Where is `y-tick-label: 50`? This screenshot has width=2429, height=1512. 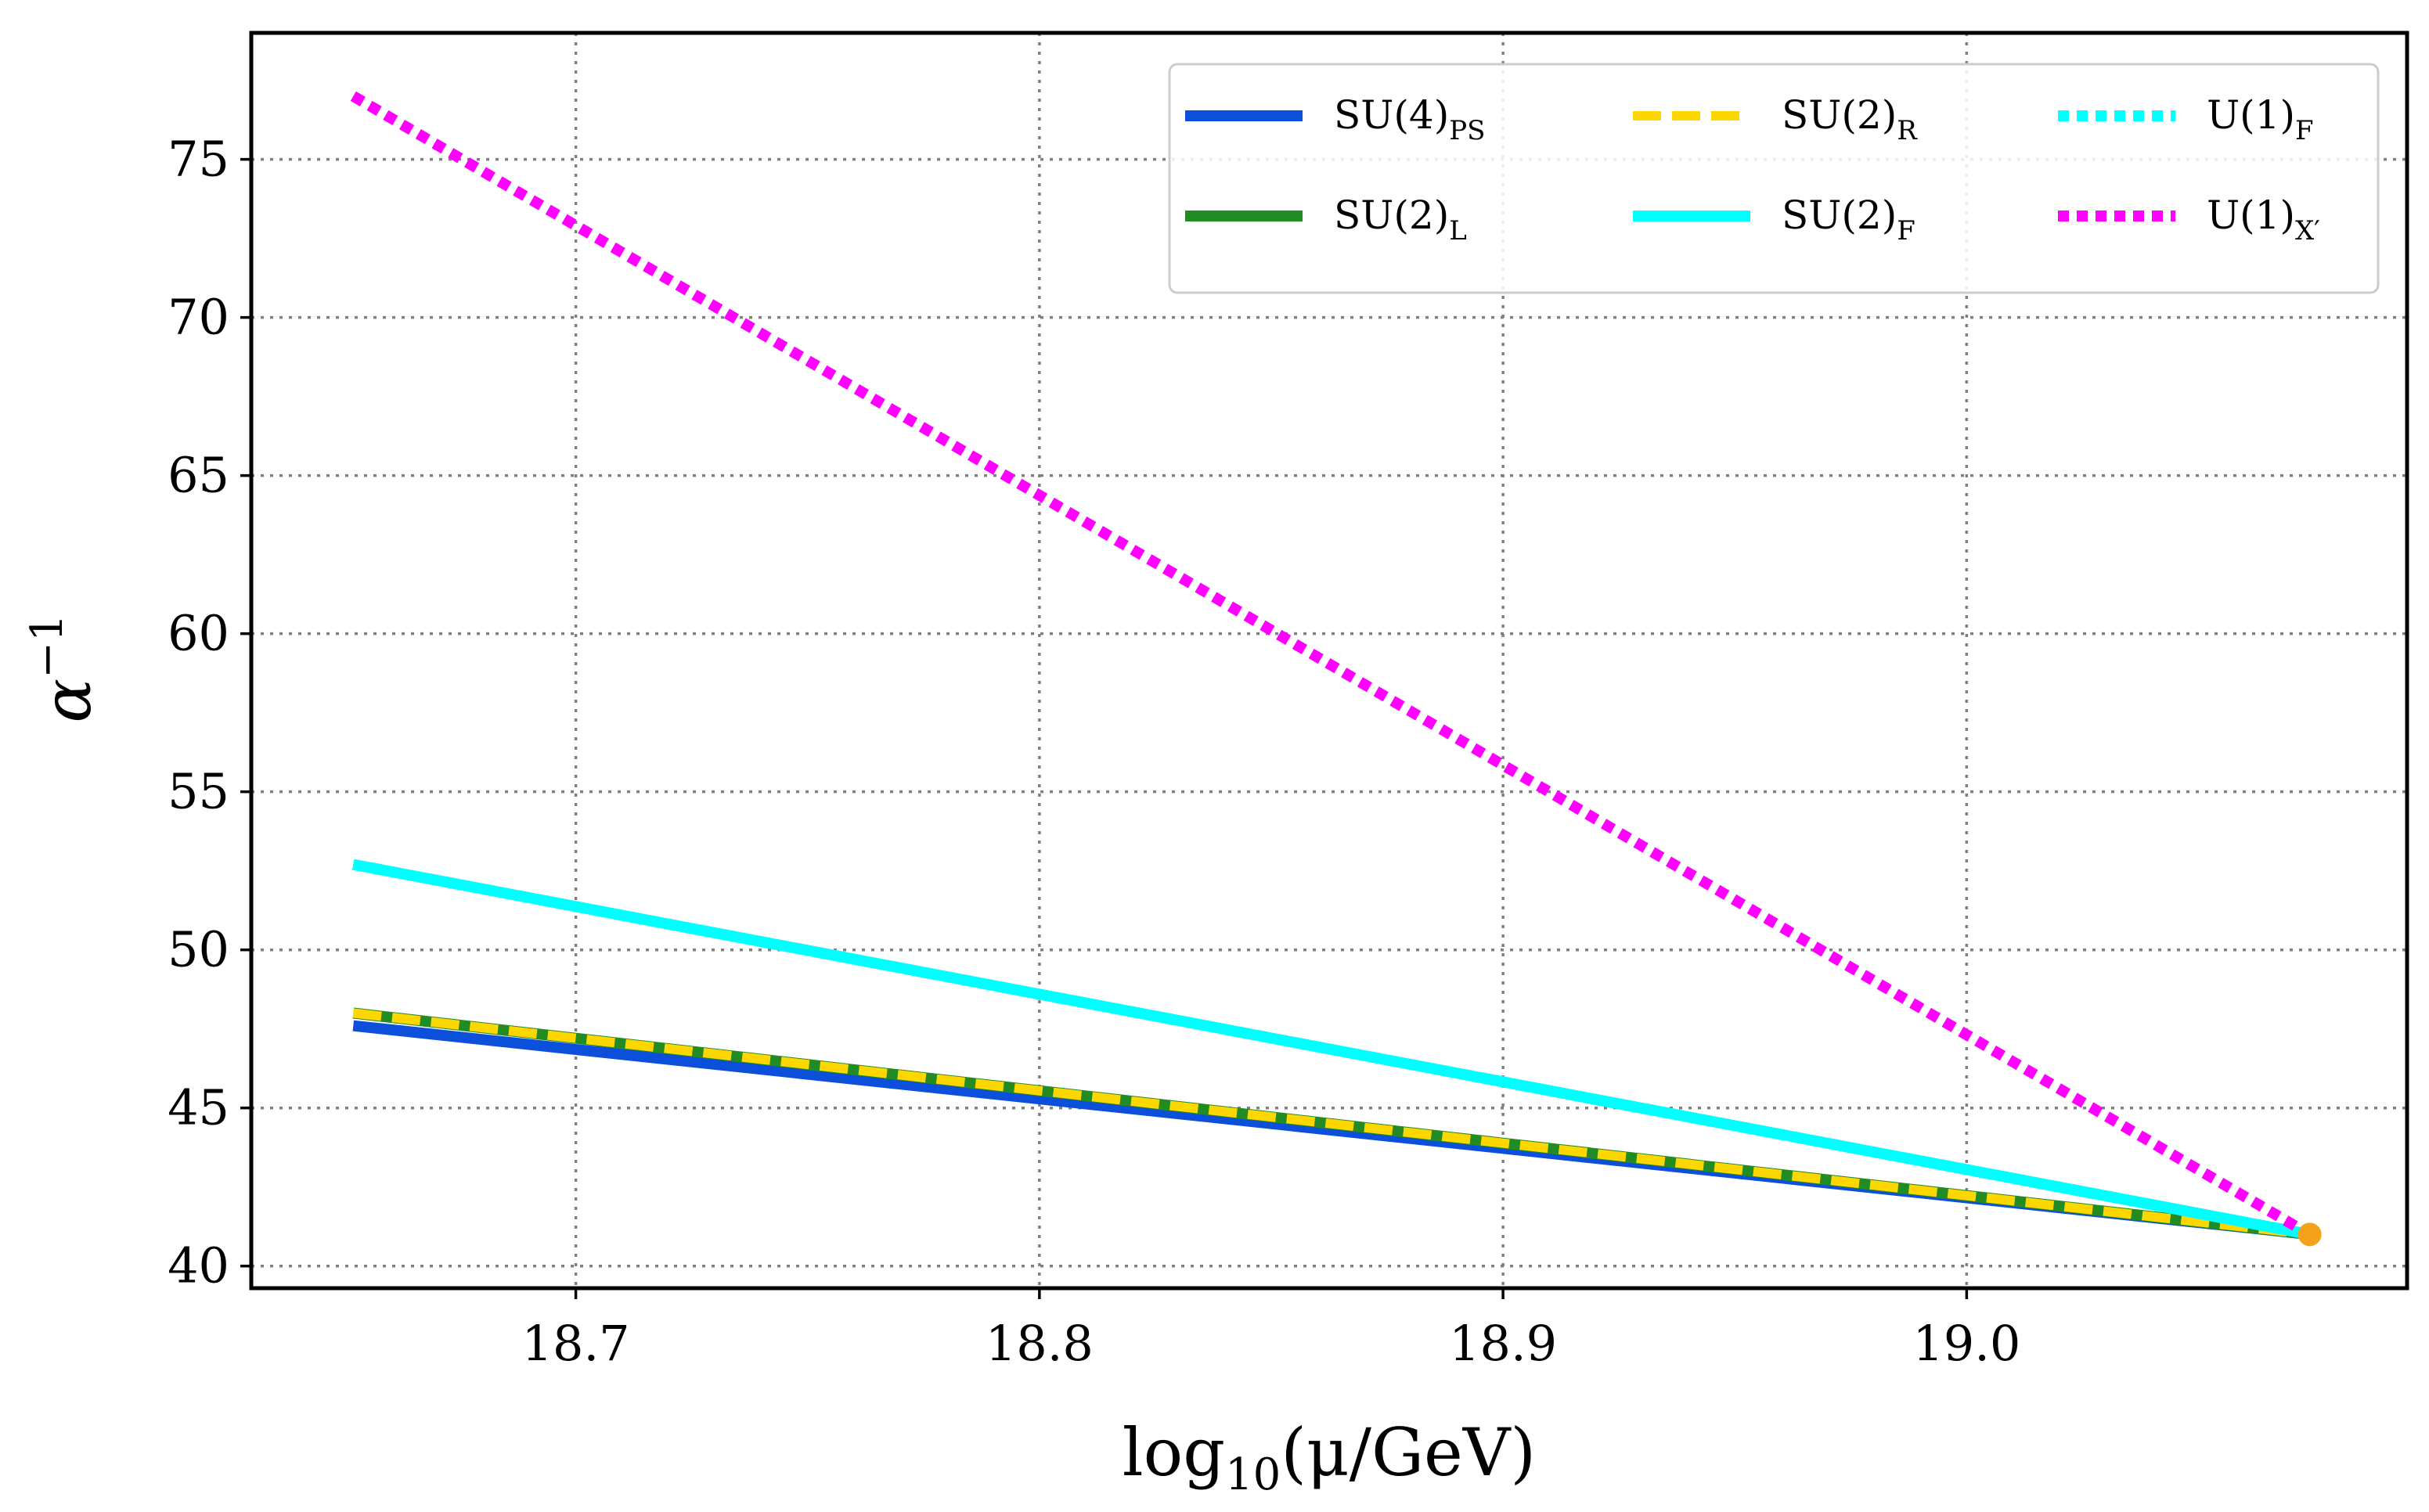
y-tick-label: 50 is located at coordinates (198, 949).